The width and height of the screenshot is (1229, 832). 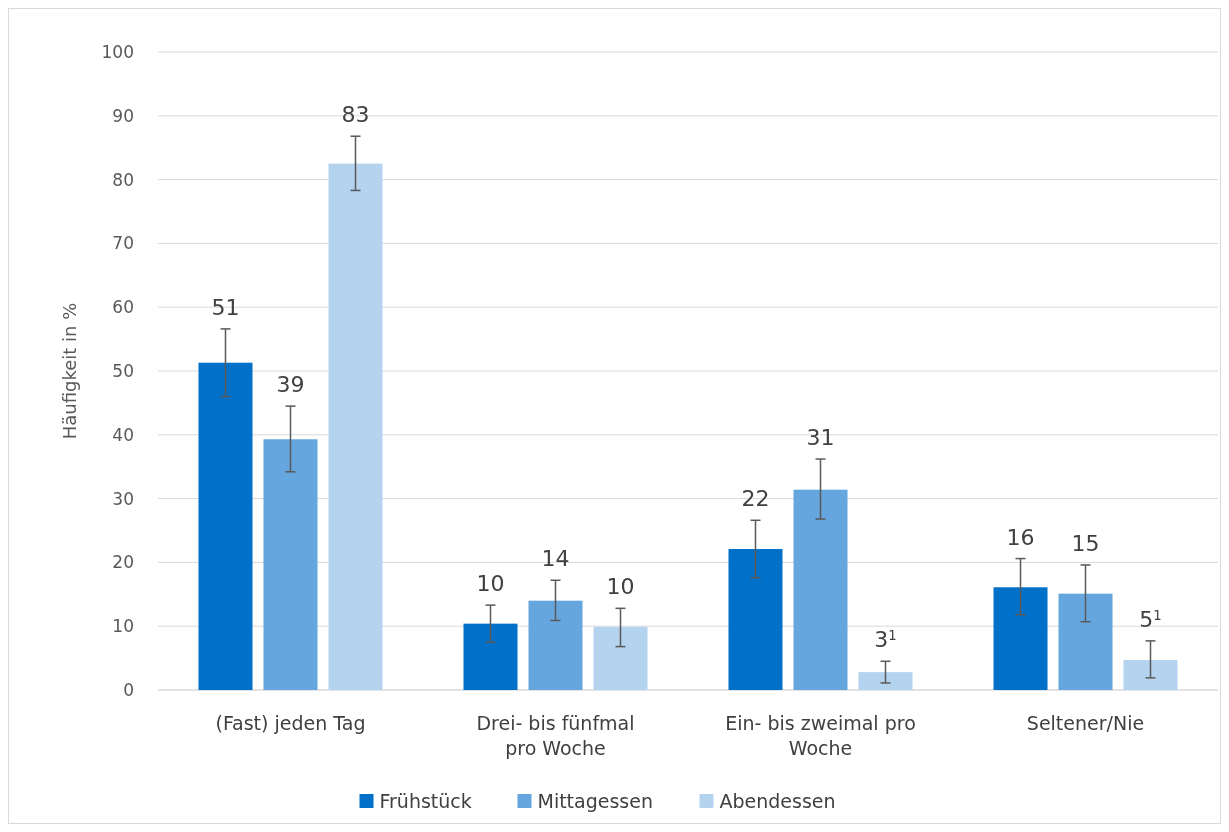 What do you see at coordinates (123, 370) in the screenshot?
I see `y-tick-label: 50` at bounding box center [123, 370].